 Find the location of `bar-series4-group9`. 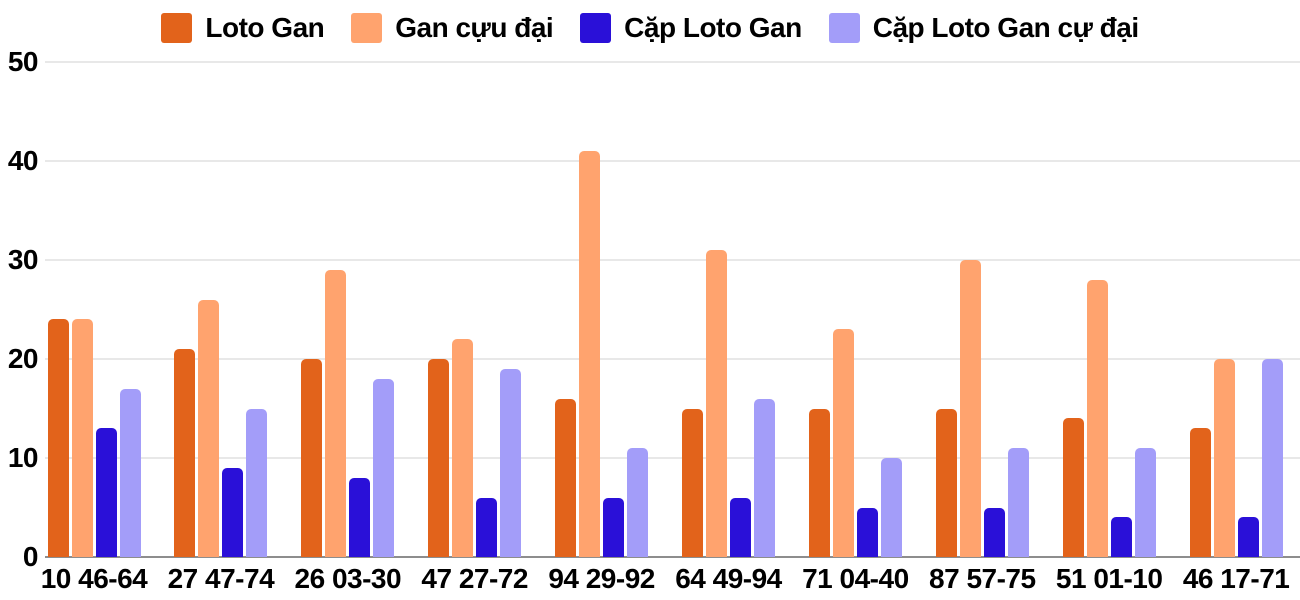

bar-series4-group9 is located at coordinates (1145, 502).